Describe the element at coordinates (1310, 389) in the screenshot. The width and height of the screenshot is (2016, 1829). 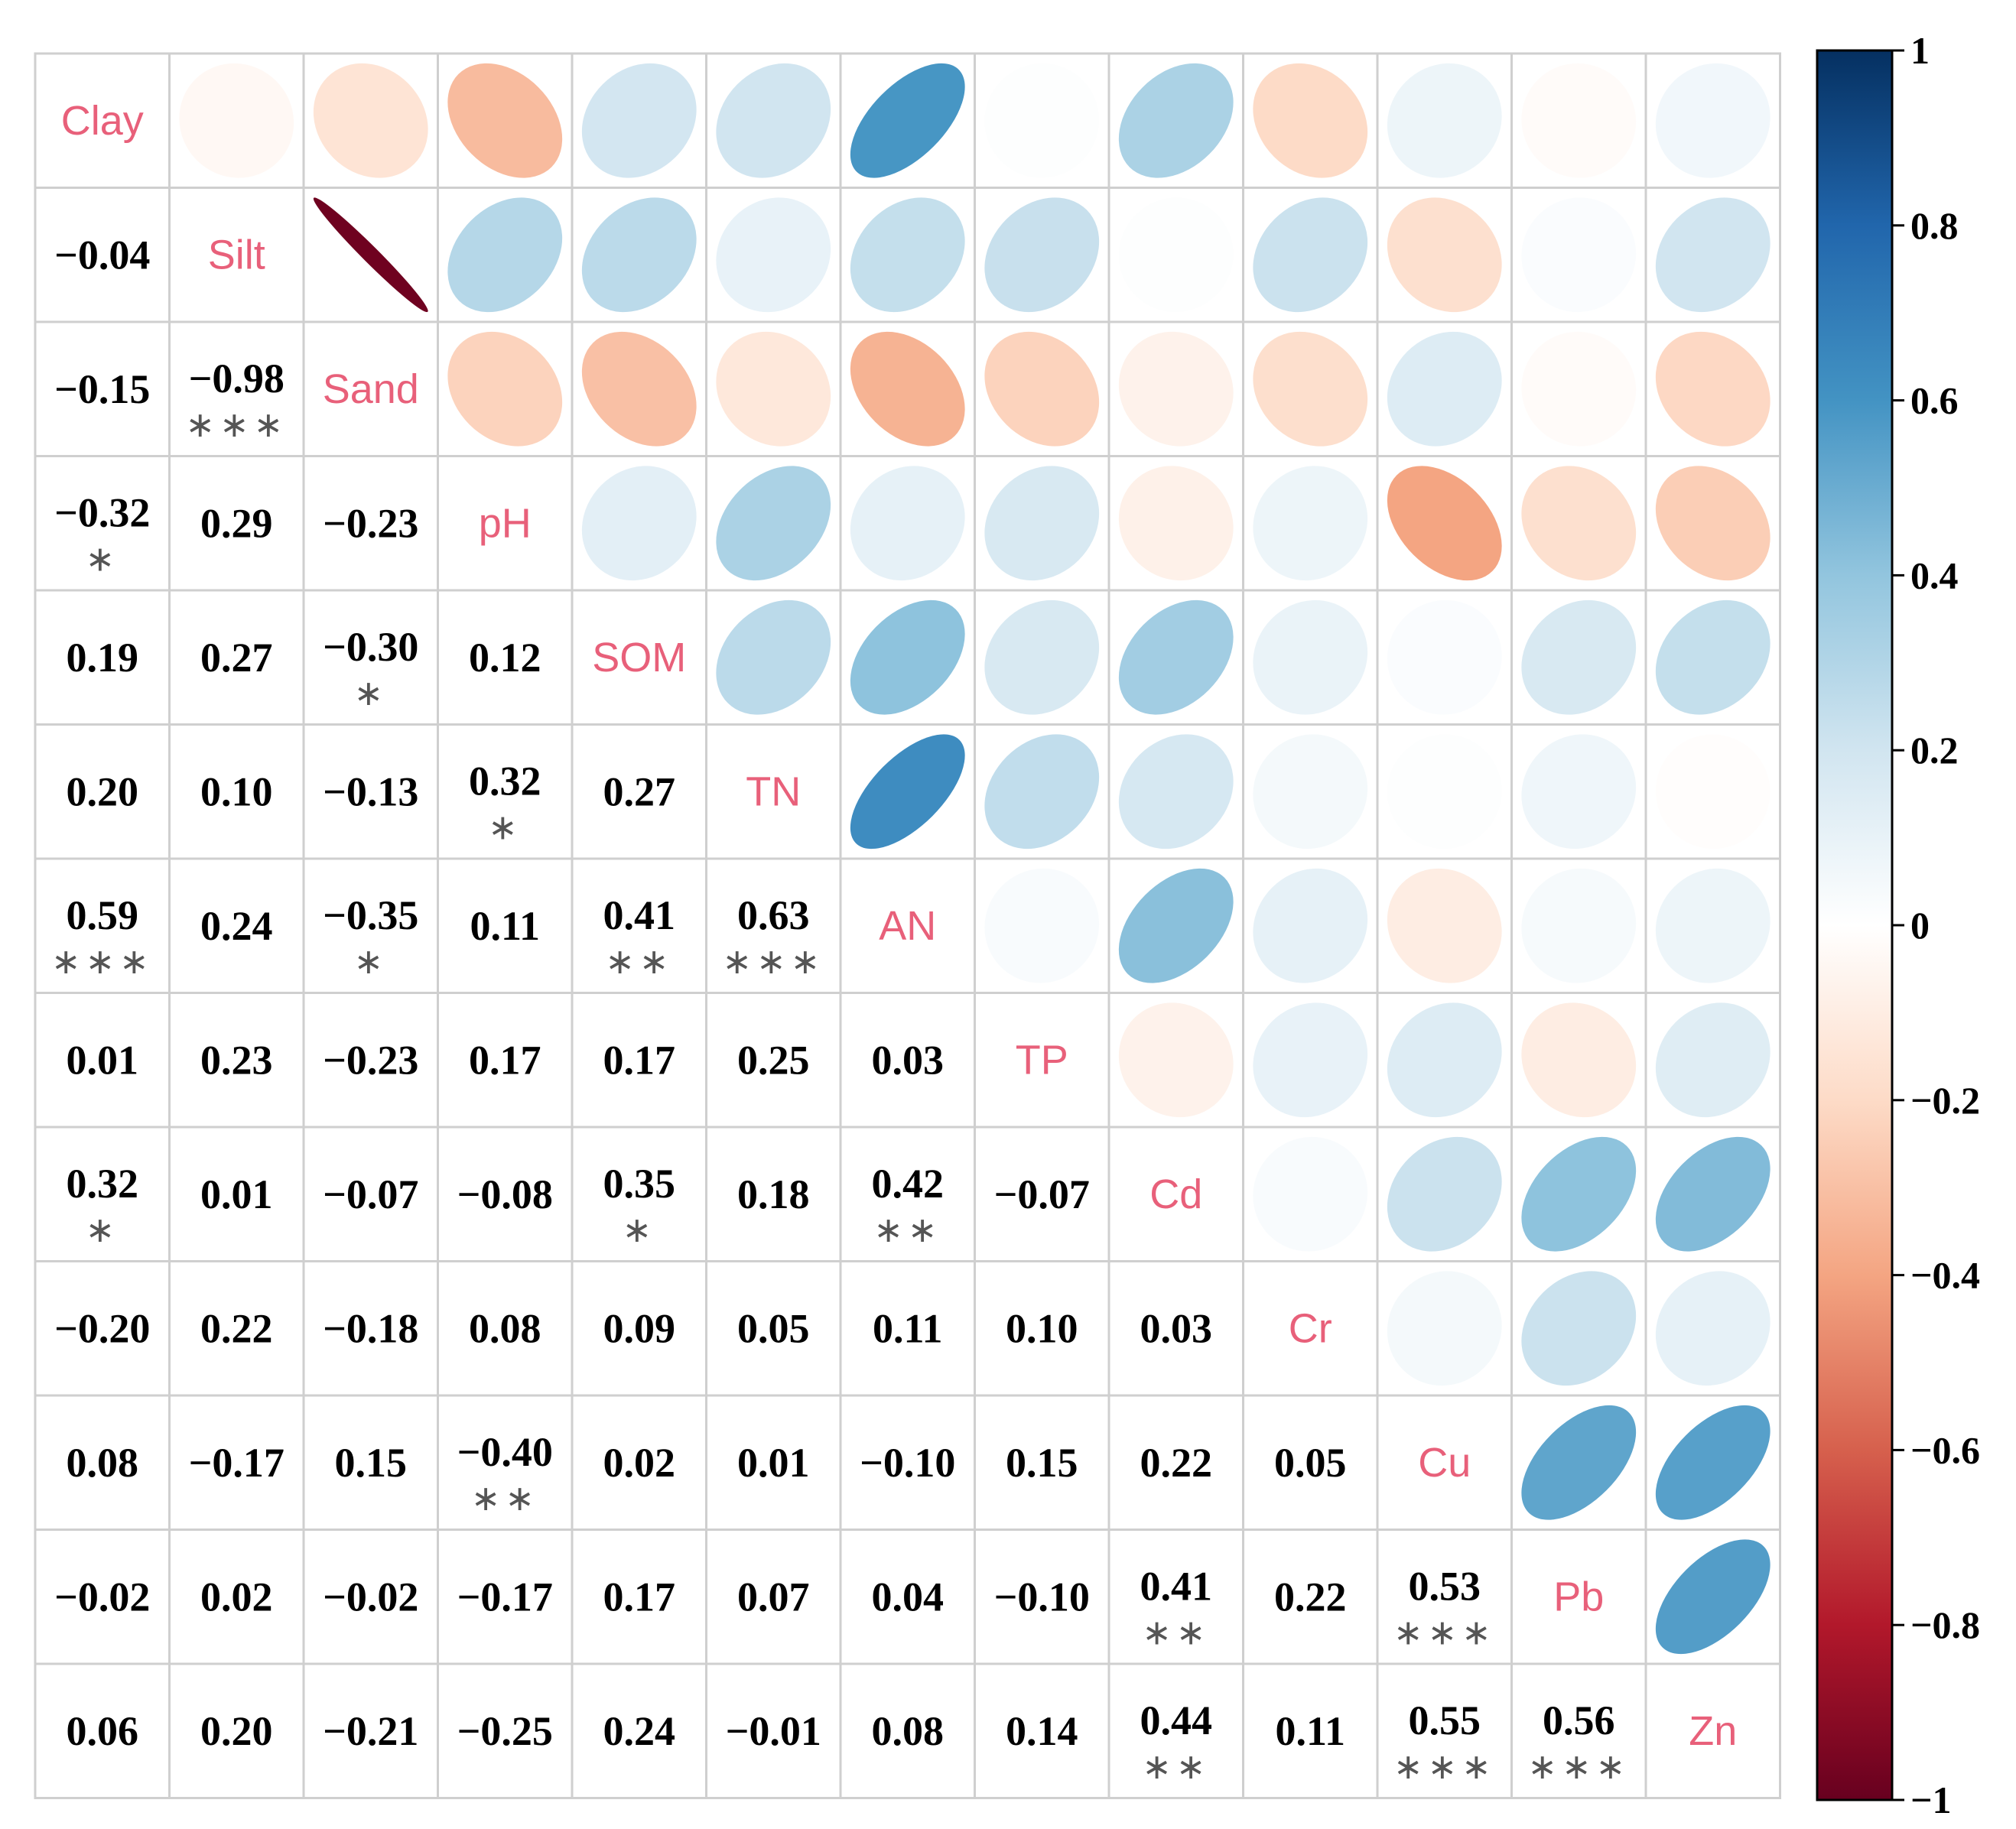
I see `correlation-ellipse-sand-cr` at that location.